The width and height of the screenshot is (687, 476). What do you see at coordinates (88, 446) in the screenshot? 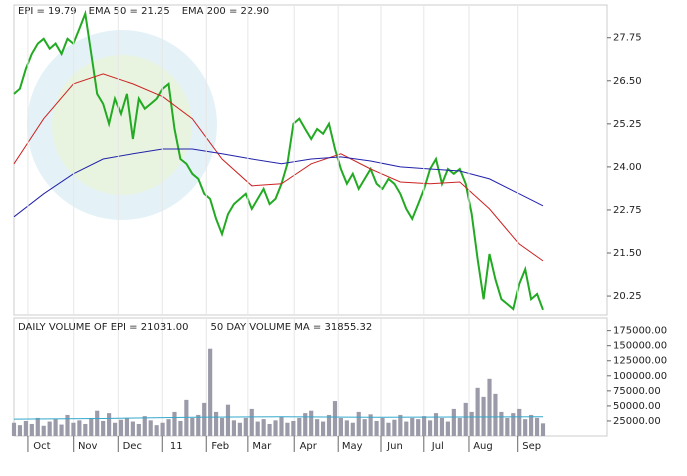
I see `x-tick-label: Nov` at bounding box center [88, 446].